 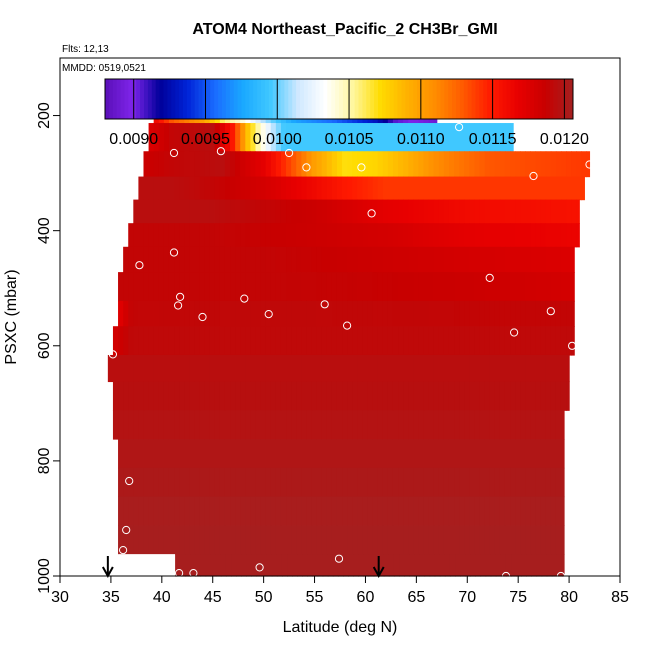 What do you see at coordinates (347, 325) in the screenshot?
I see `sample-point` at bounding box center [347, 325].